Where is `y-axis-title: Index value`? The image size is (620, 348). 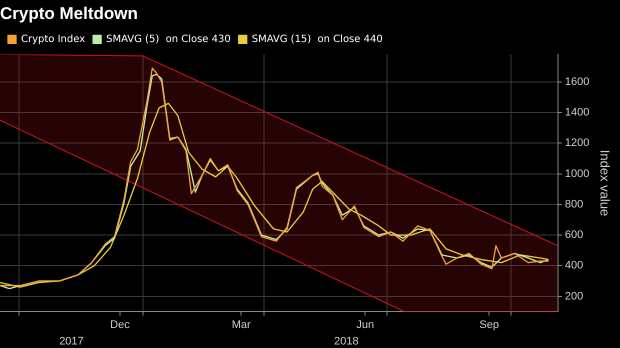 y-axis-title: Index value is located at coordinates (605, 183).